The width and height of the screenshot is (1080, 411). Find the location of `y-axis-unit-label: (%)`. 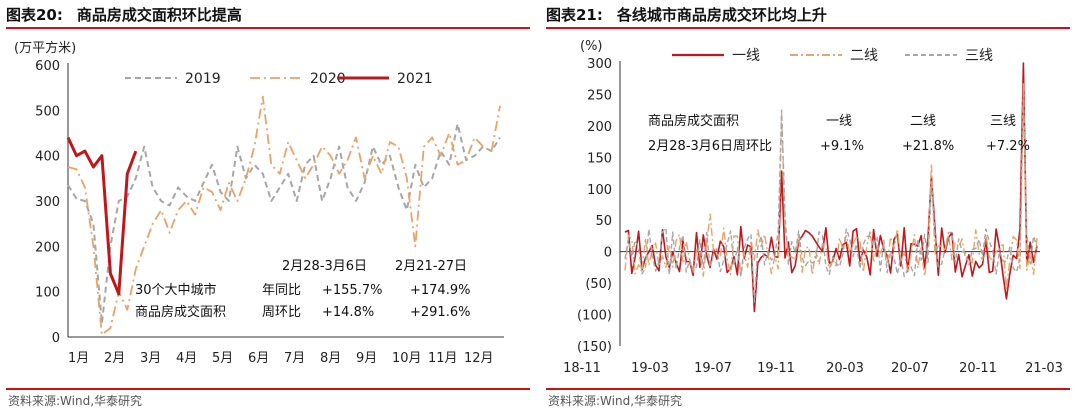

y-axis-unit-label: (%) is located at coordinates (591, 46).